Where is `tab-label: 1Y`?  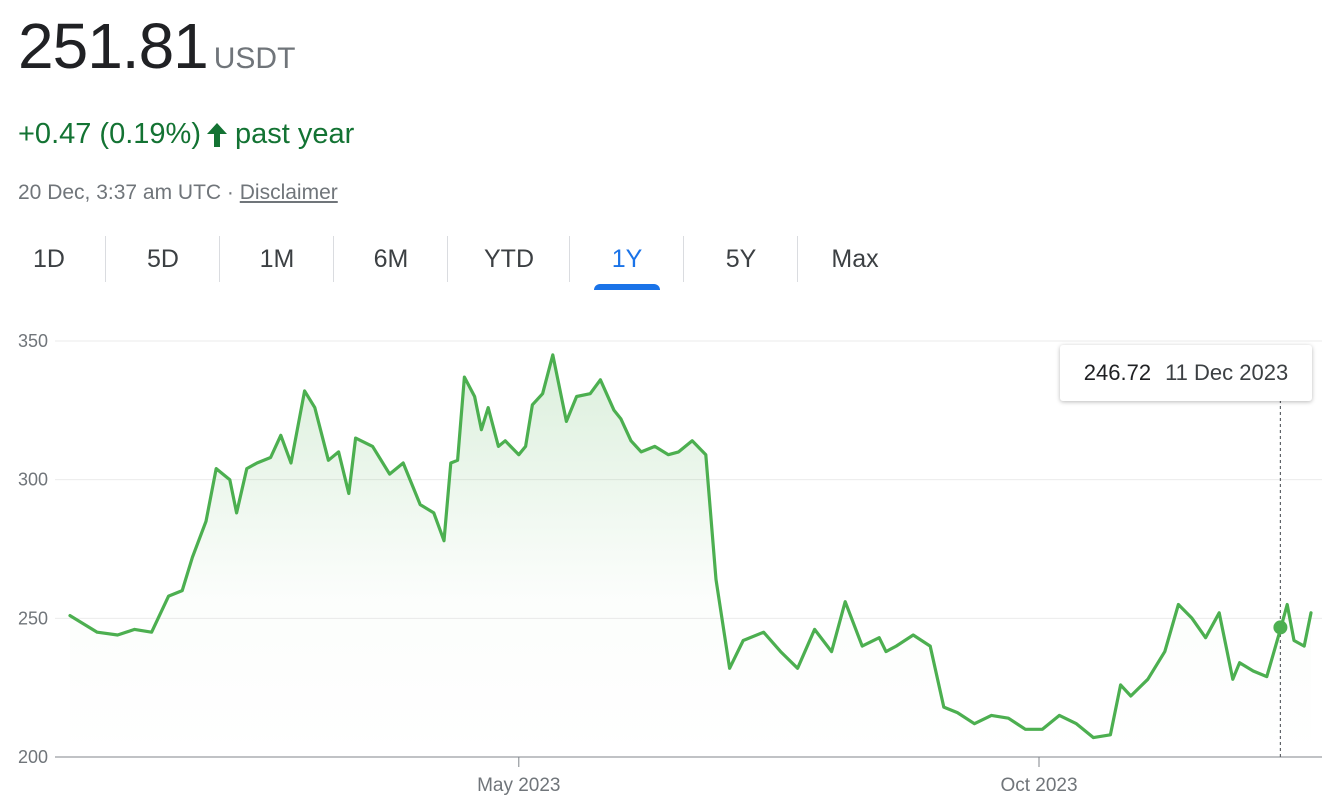
tab-label: 1Y is located at coordinates (627, 258).